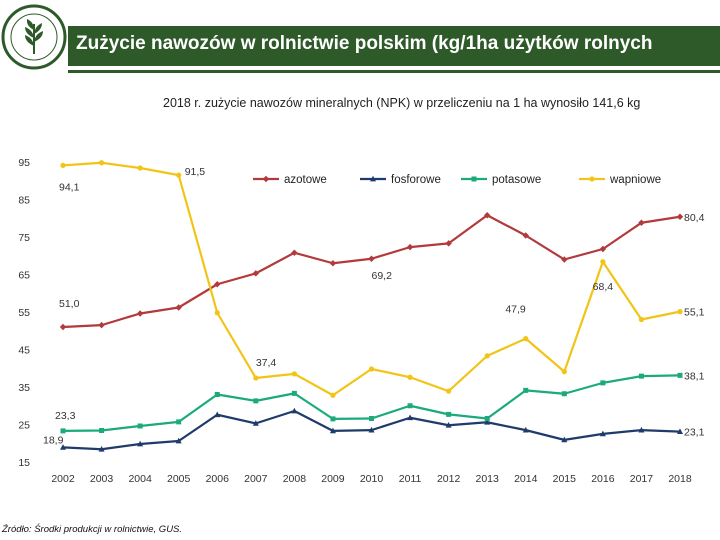 Image resolution: width=720 pixels, height=540 pixels. What do you see at coordinates (565, 479) in the screenshot?
I see `x-tick-label: 2015` at bounding box center [565, 479].